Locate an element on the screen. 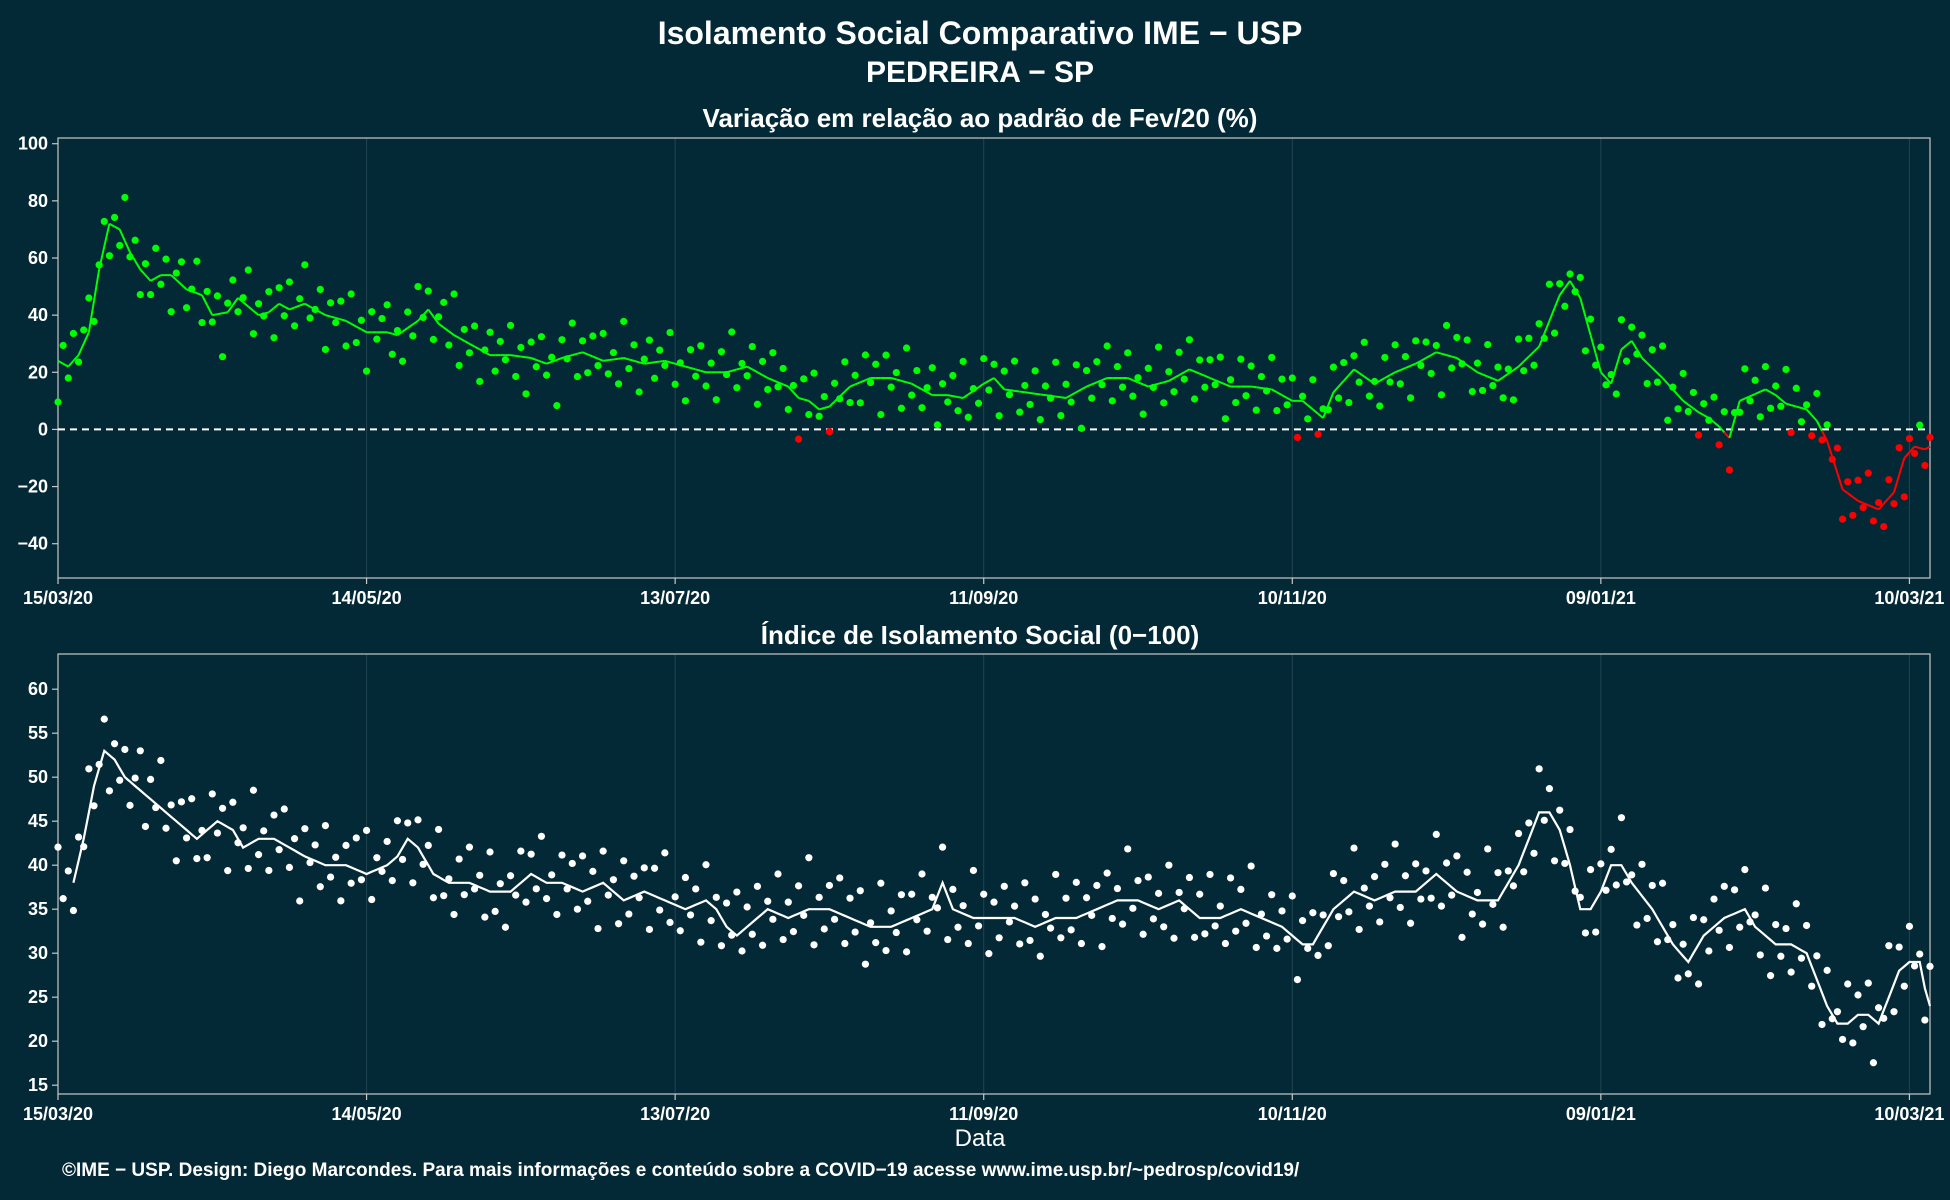  x-axis-title: Data is located at coordinates (980, 1138).